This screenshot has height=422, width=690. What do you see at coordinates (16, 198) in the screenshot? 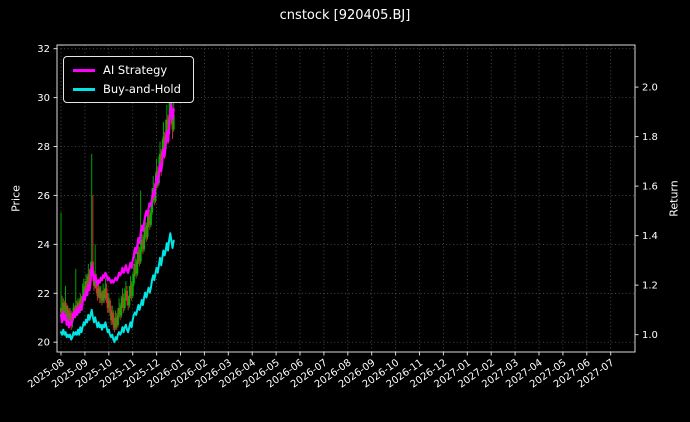
I see `left-axis-label: Price` at bounding box center [16, 198].